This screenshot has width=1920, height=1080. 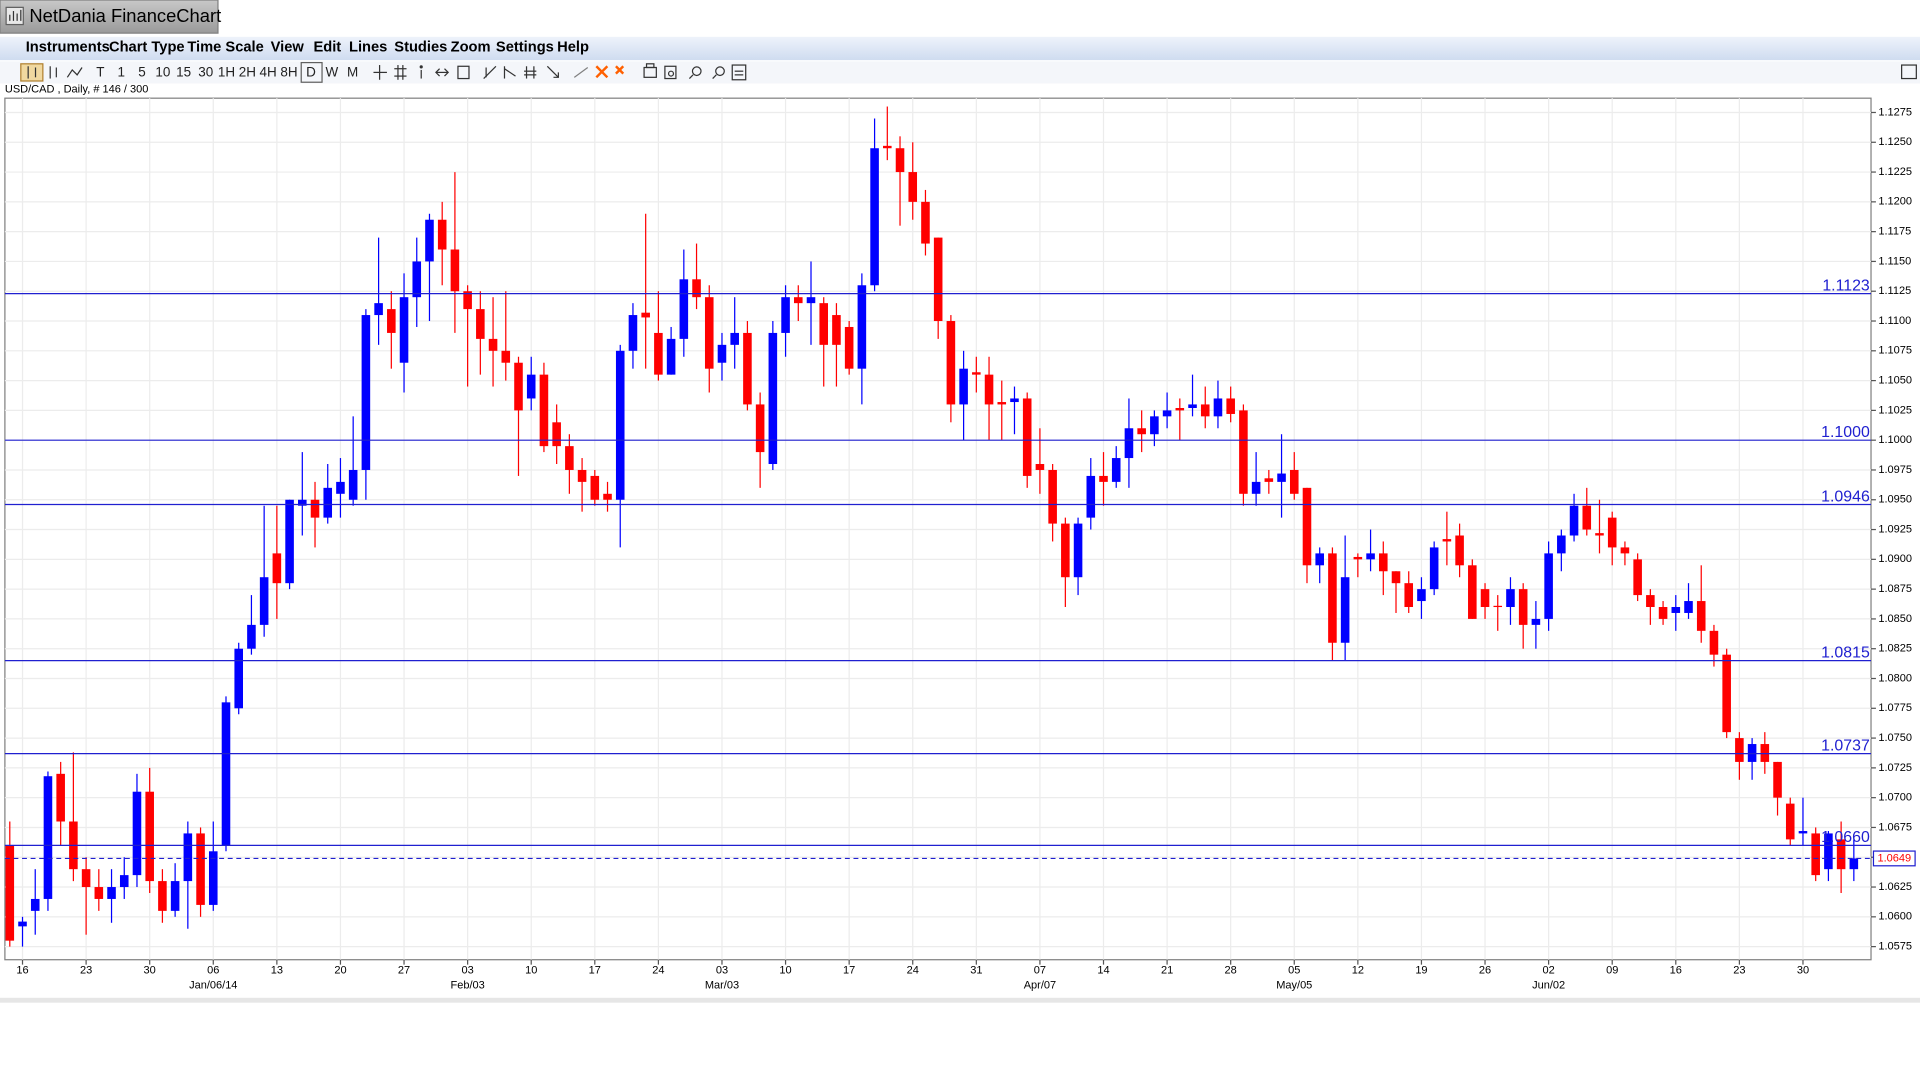 I want to click on x-date-label: Feb/03, so click(x=467, y=985).